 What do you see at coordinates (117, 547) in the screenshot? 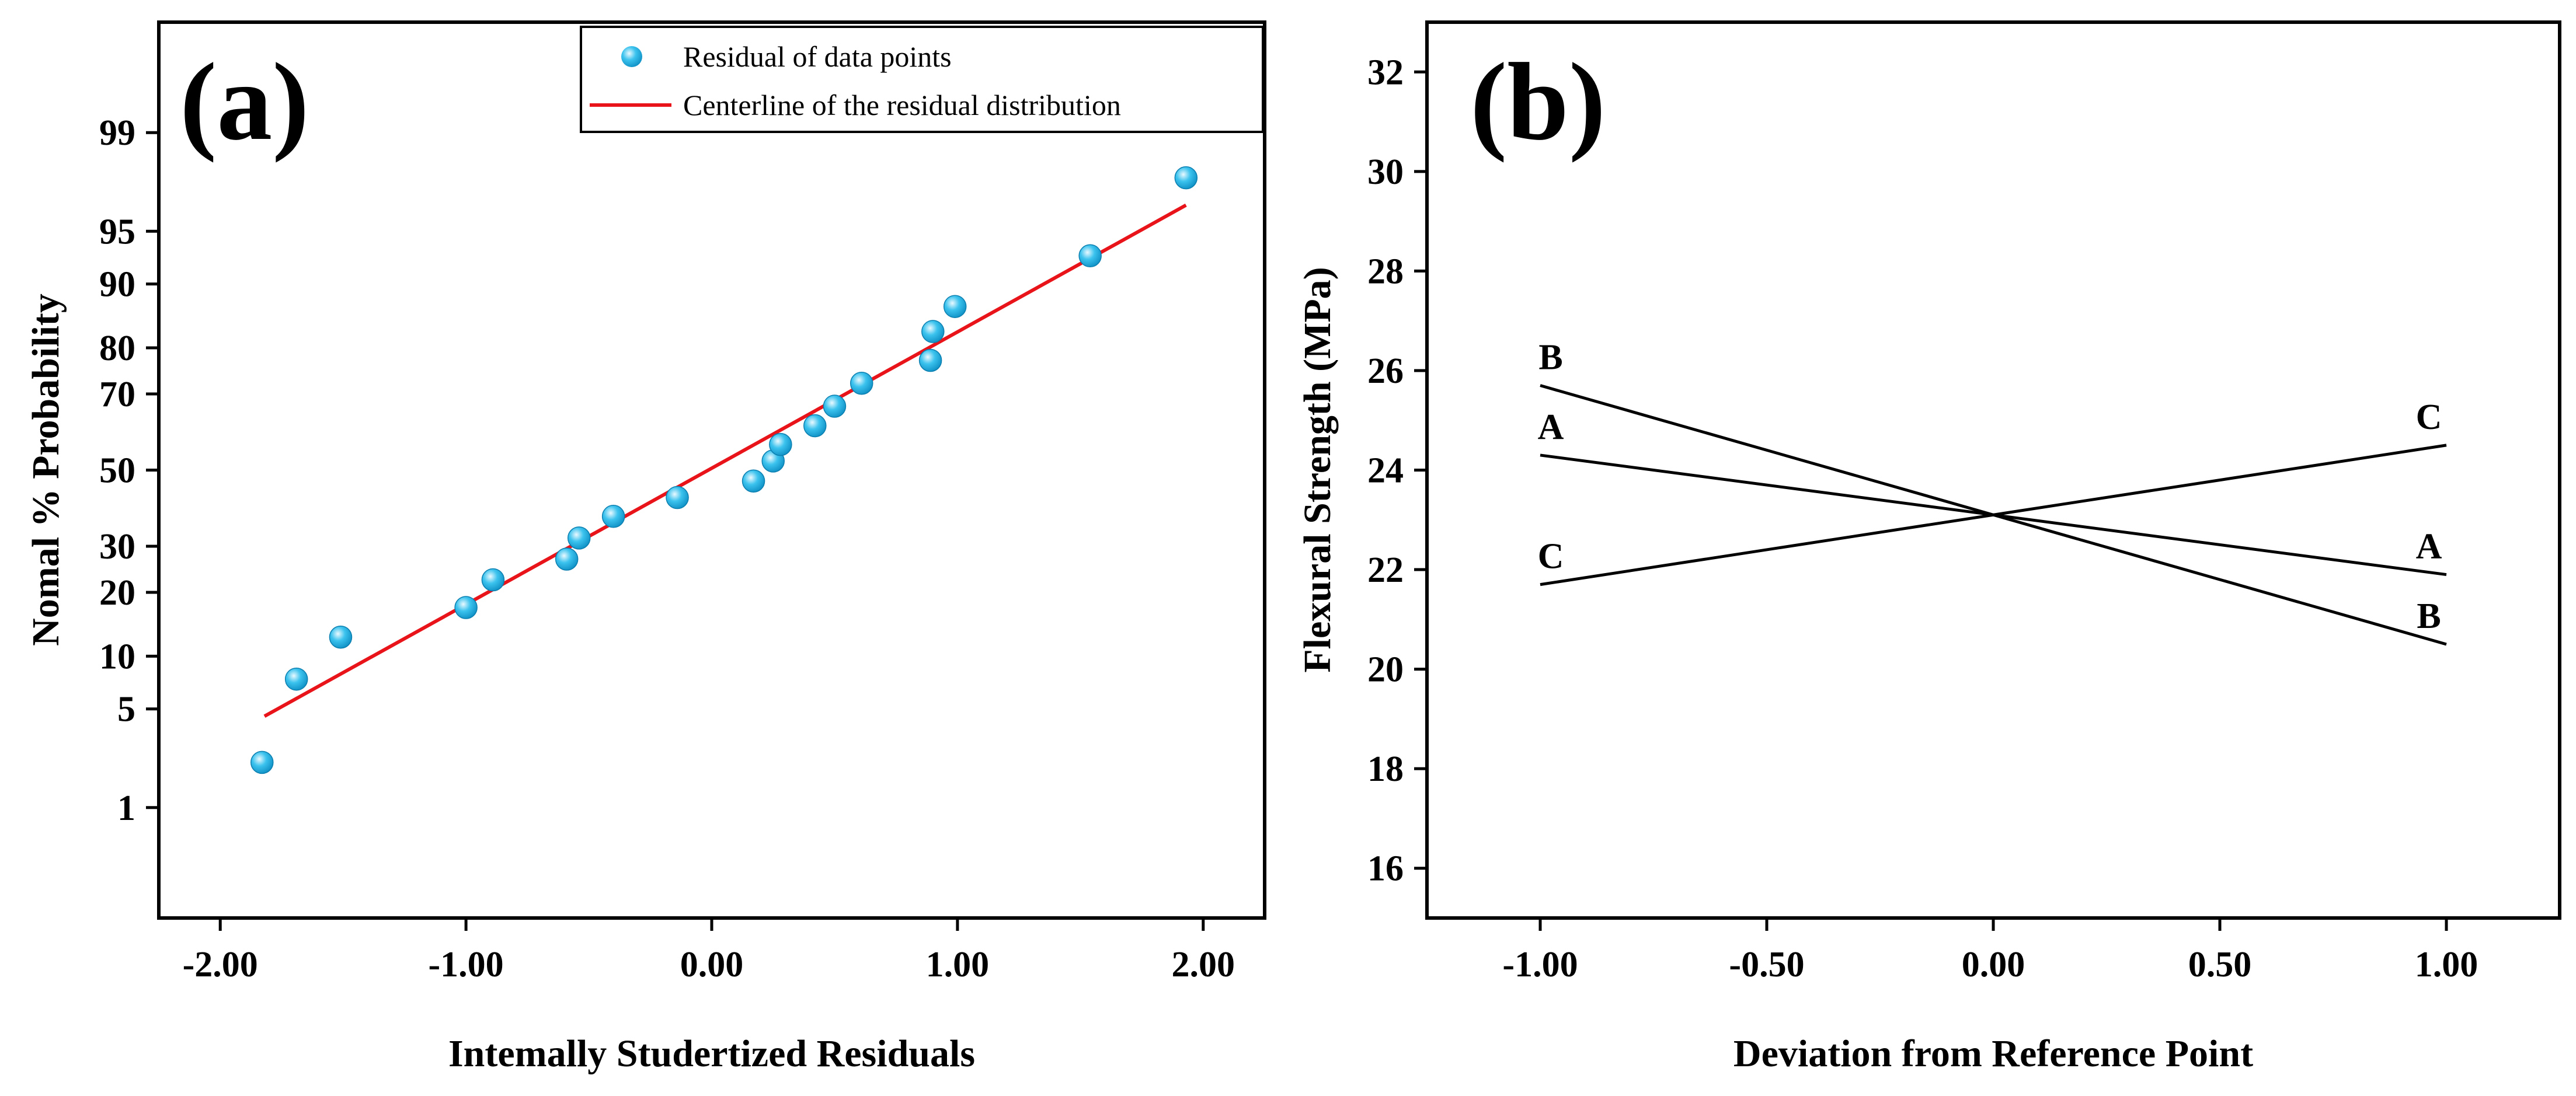
I see `y-tick-label-a: 30` at bounding box center [117, 547].